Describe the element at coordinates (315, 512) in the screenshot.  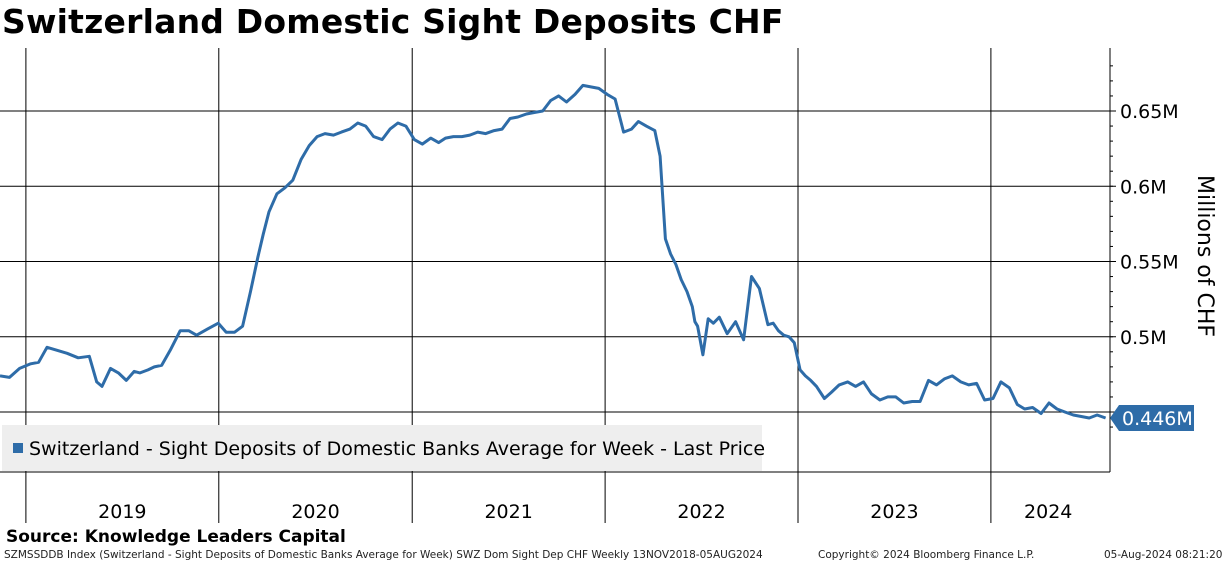
I see `x-tick-label: 2020` at that location.